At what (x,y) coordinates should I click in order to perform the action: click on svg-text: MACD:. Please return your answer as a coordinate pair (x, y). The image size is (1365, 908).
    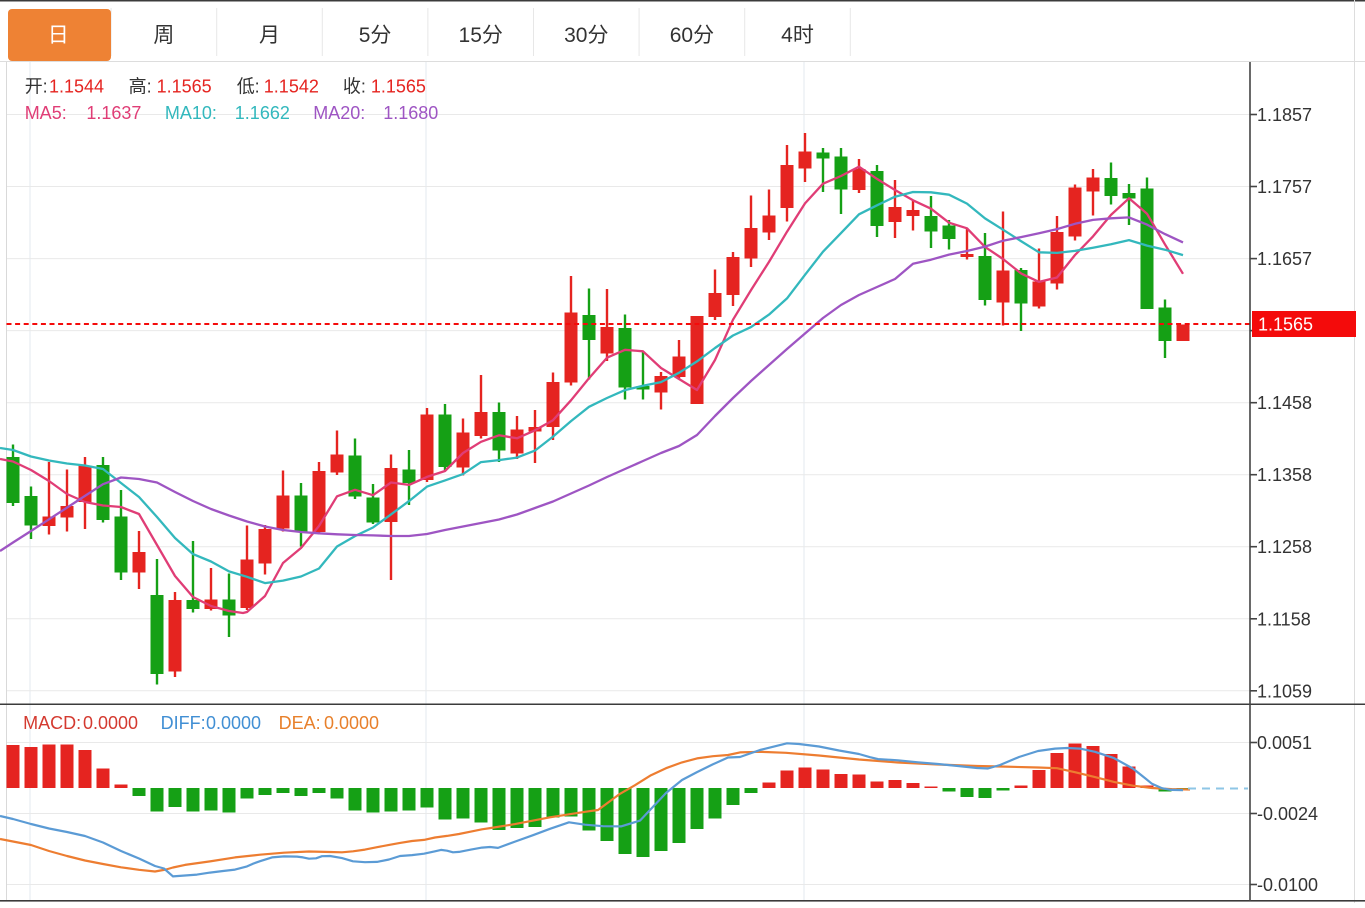
    Looking at the image, I should click on (52, 723).